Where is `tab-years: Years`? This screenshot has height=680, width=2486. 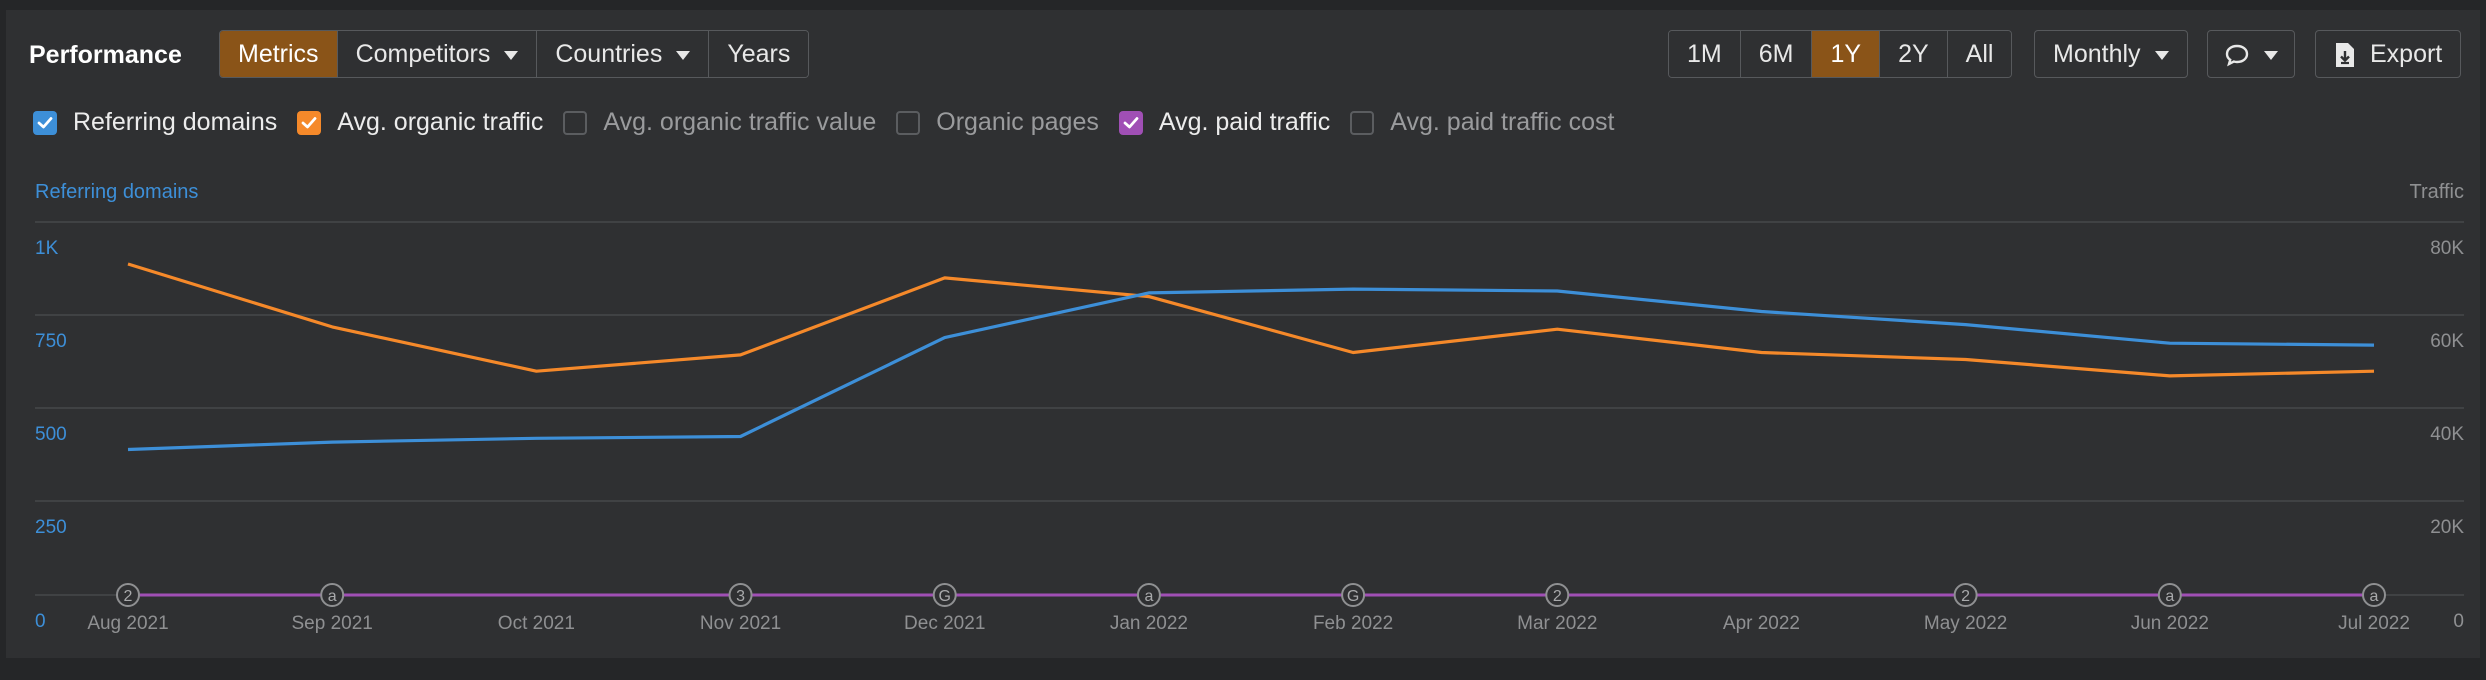
tab-years: Years is located at coordinates (759, 54).